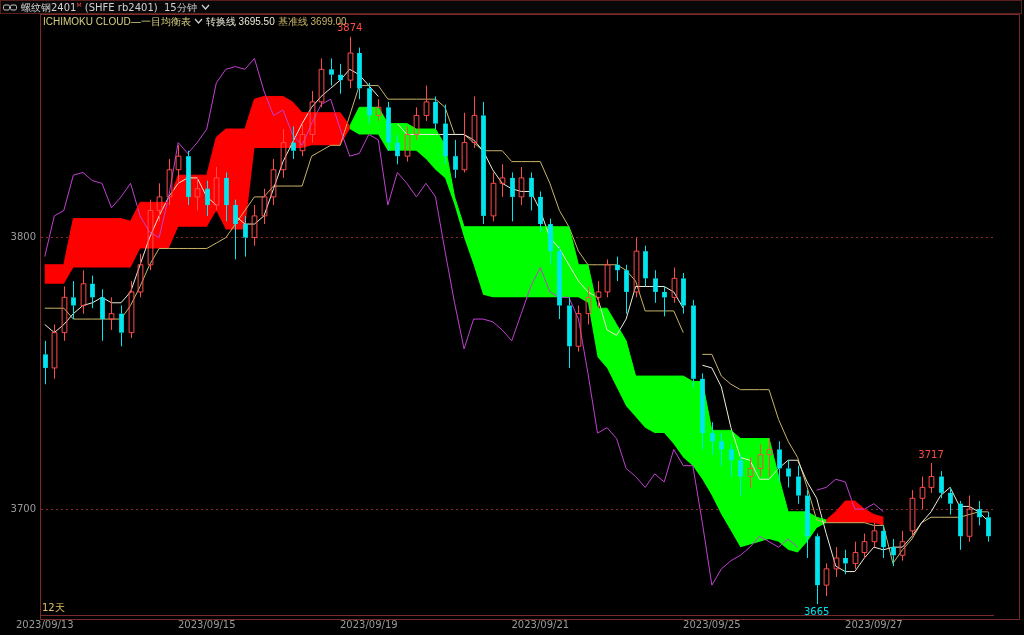  I want to click on x-tick-label: 2023/09/21, so click(540, 624).